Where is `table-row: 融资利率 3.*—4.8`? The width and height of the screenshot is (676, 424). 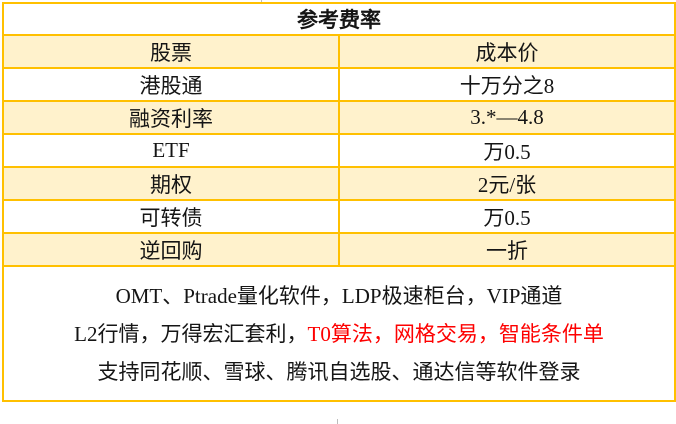 table-row: 融资利率 3.*—4.8 is located at coordinates (339, 117).